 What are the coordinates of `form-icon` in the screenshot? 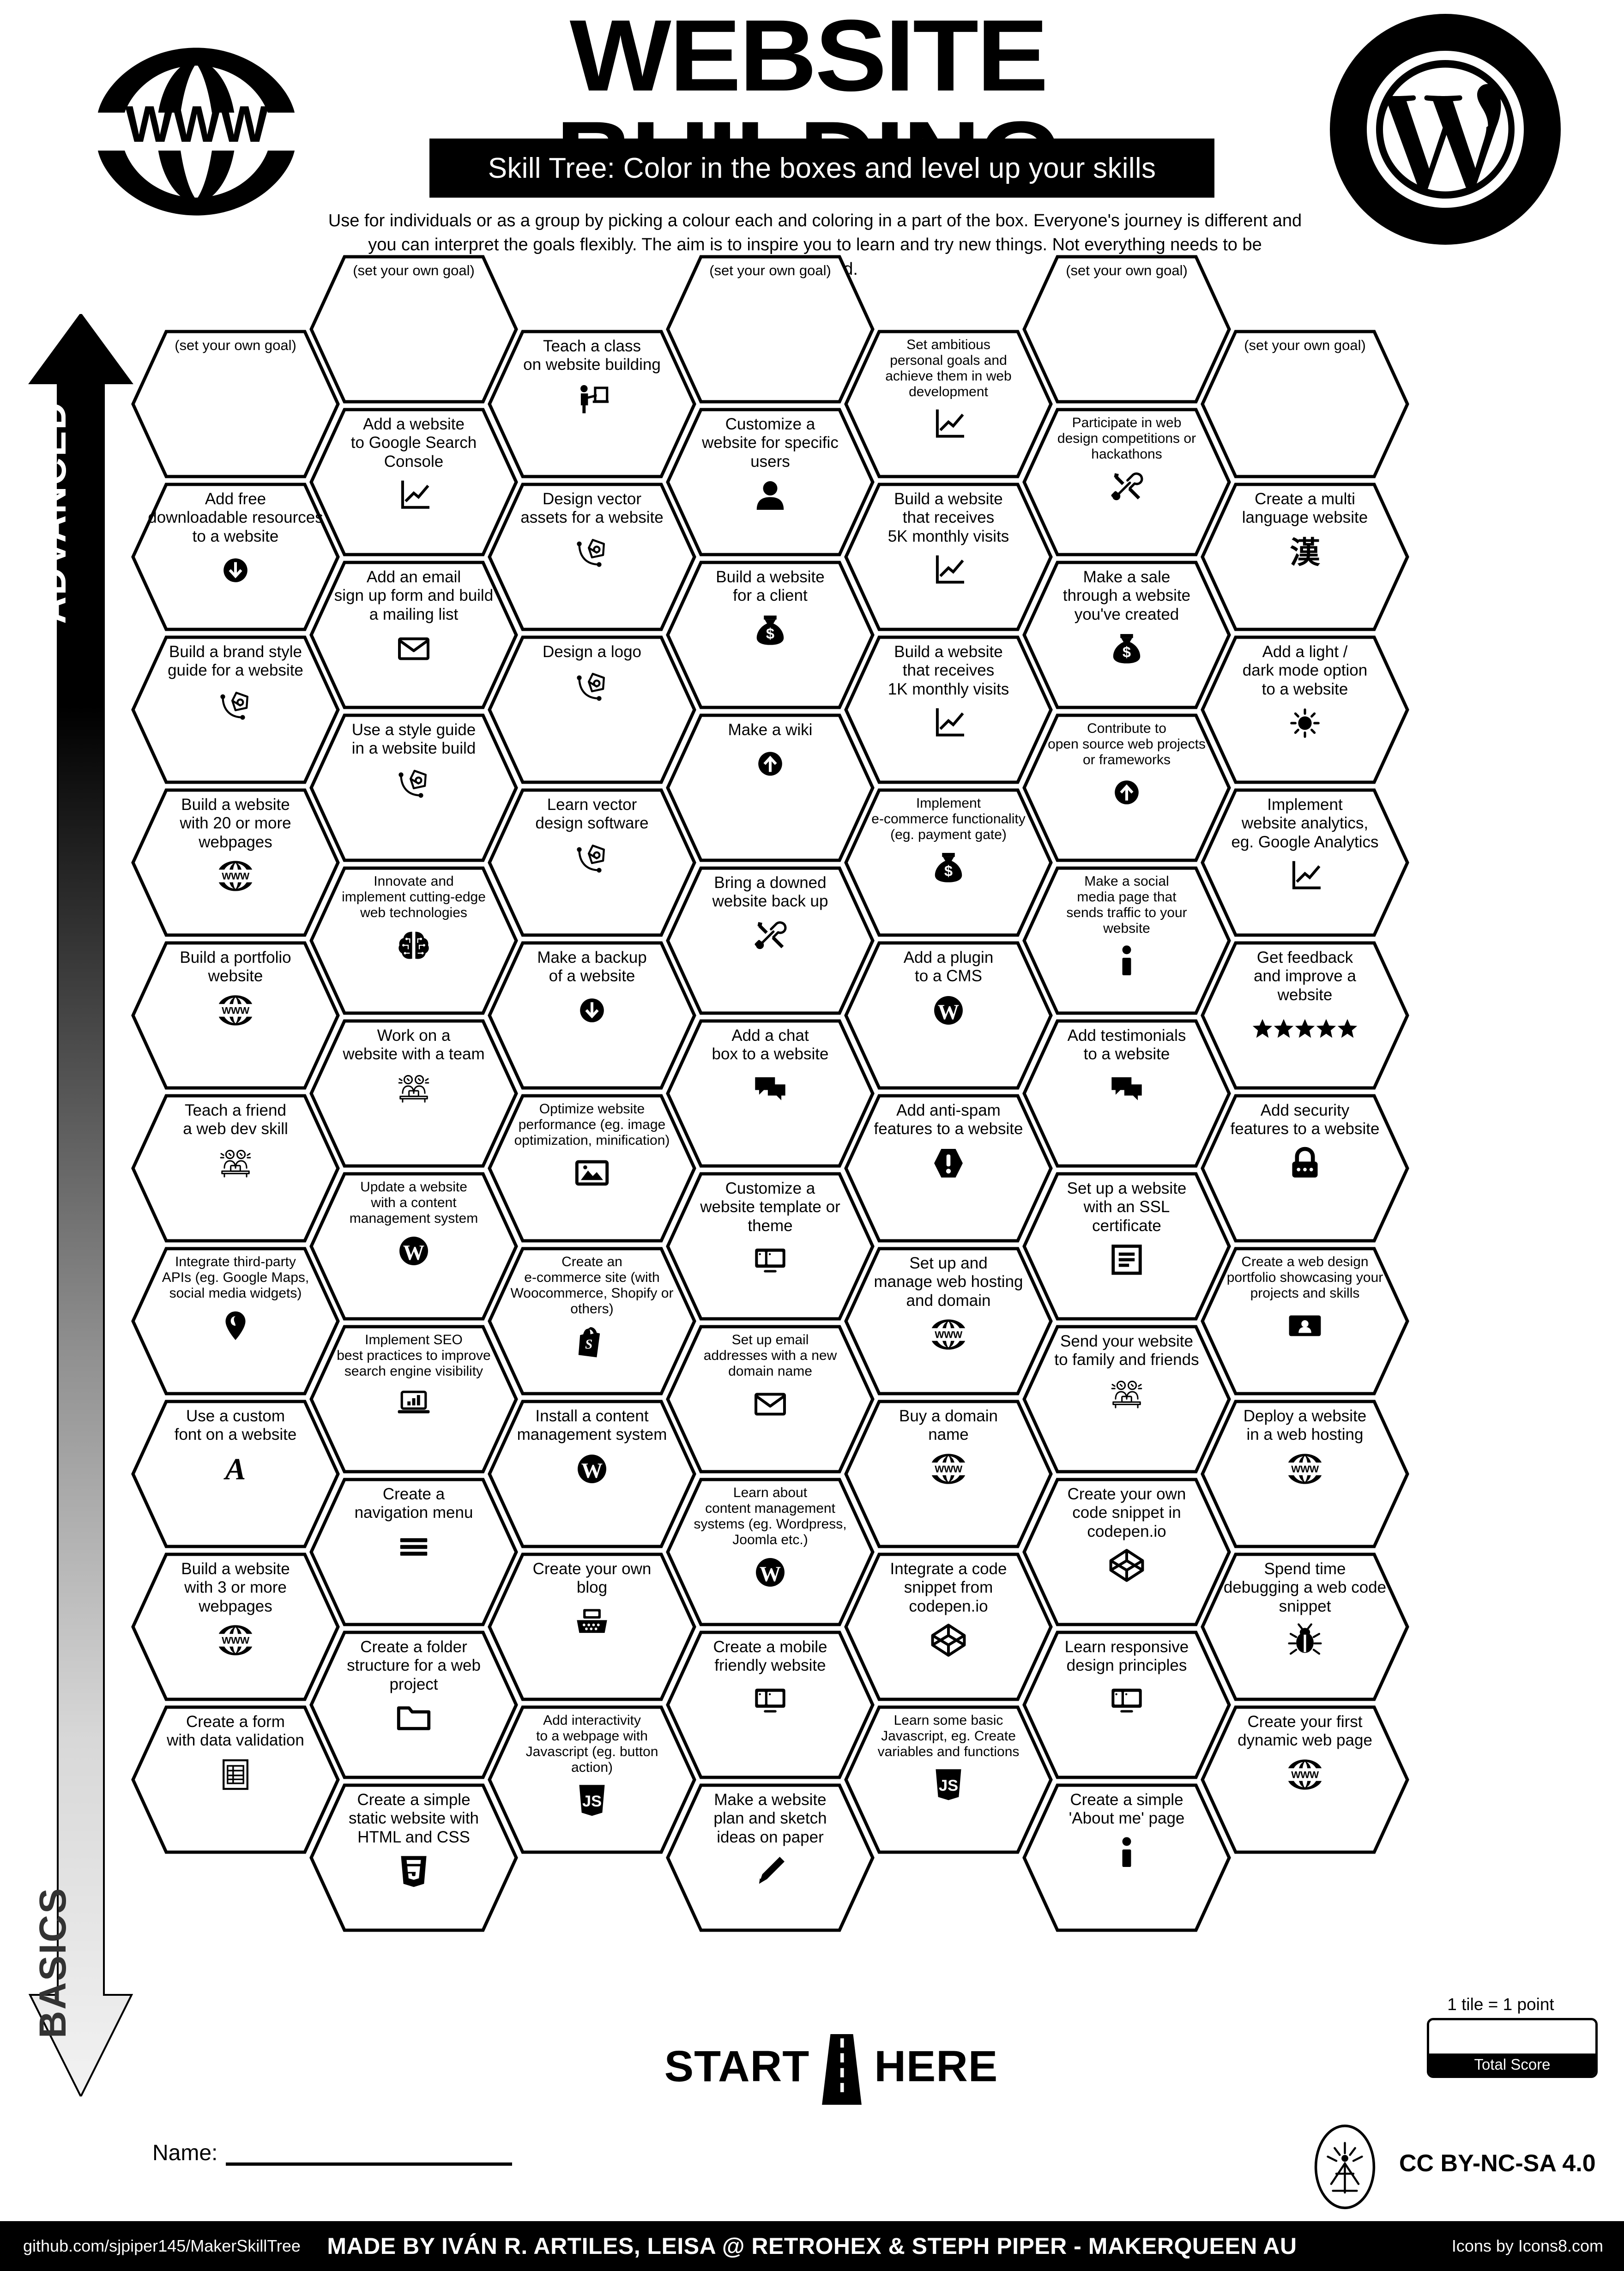 It's located at (235, 1774).